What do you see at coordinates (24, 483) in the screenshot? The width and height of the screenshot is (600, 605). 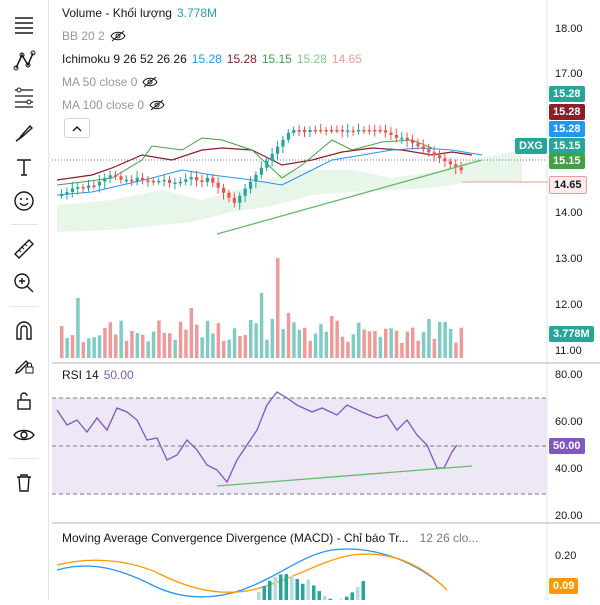 I see `trash-icon` at bounding box center [24, 483].